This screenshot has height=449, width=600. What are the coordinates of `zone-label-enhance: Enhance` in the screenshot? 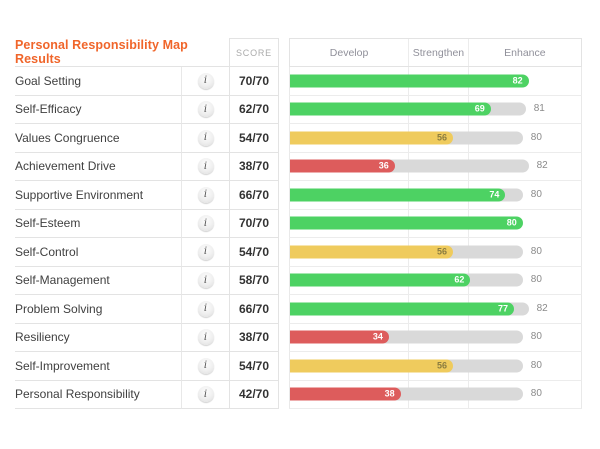 It's located at (524, 52).